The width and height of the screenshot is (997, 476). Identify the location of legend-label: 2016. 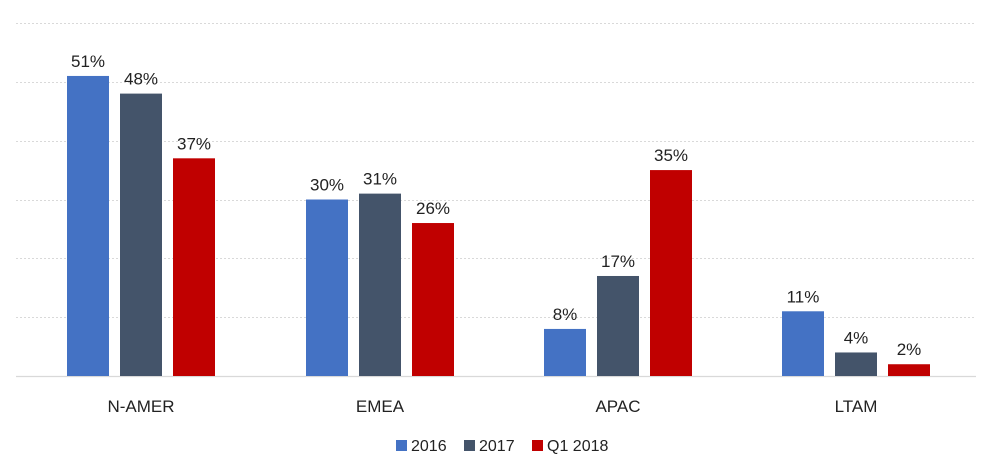
(429, 446).